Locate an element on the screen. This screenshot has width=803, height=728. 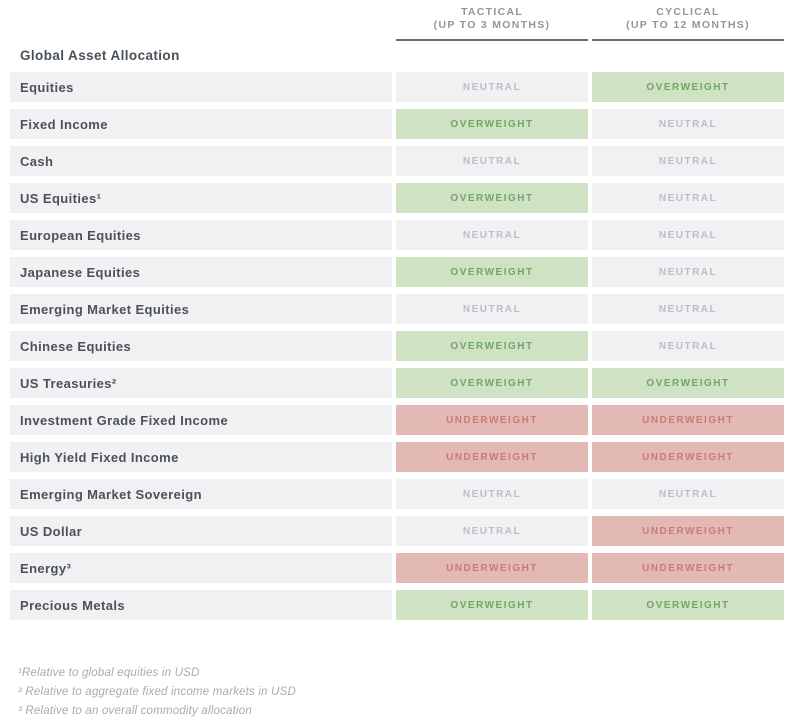
table-row: Japanese Equities OVERWEIGHT NEUTRAL is located at coordinates (397, 272).